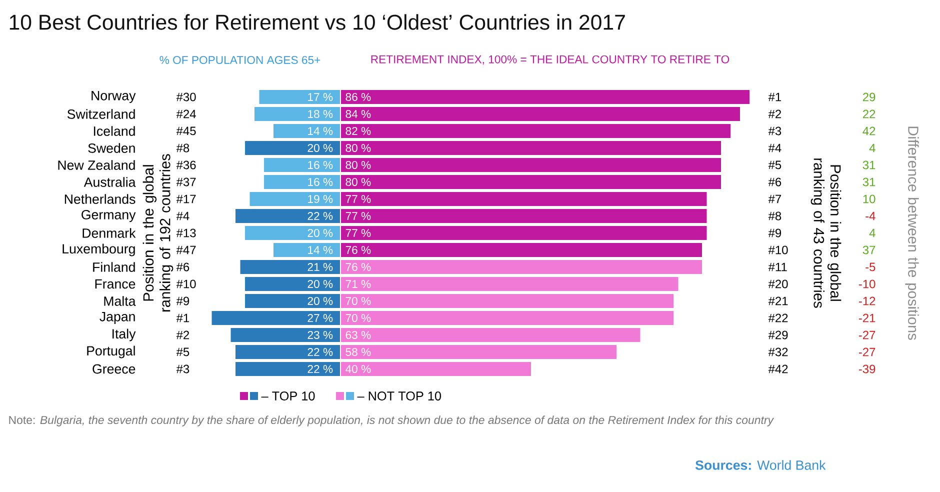  I want to click on legend-label: – NOT TOP 10, so click(399, 396).